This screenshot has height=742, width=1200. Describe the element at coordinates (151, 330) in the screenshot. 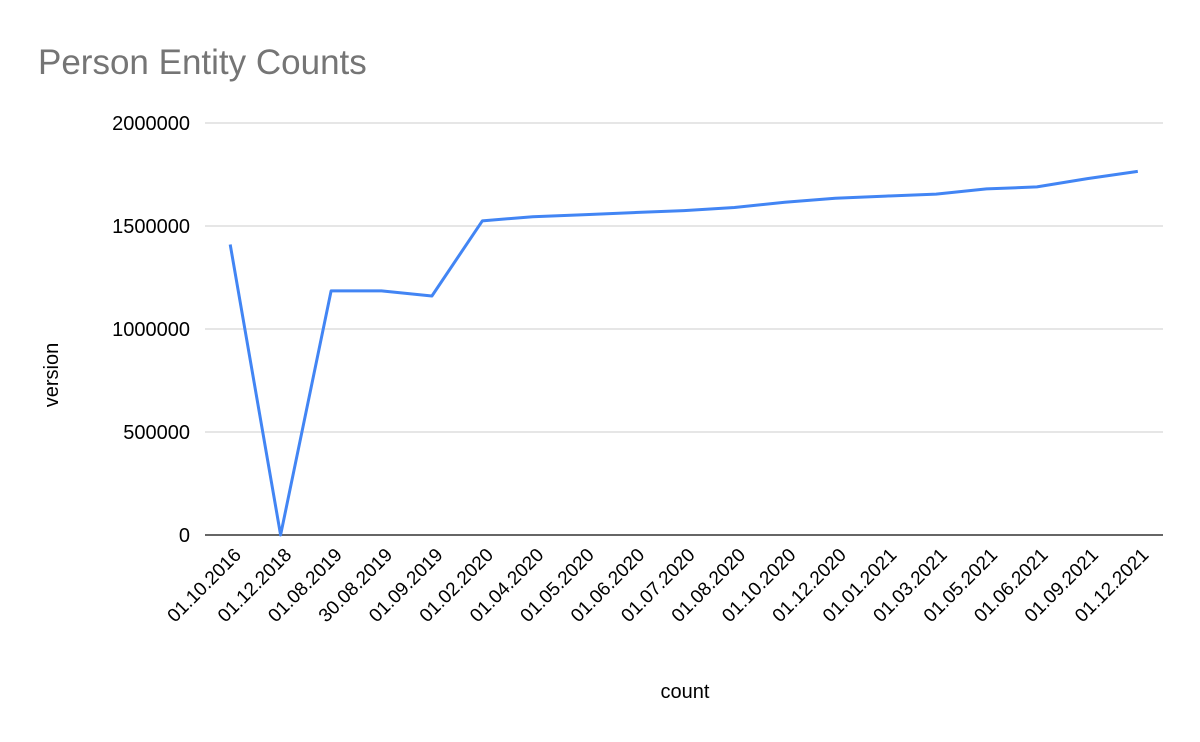

I see `y-tick-label: 1000000` at that location.